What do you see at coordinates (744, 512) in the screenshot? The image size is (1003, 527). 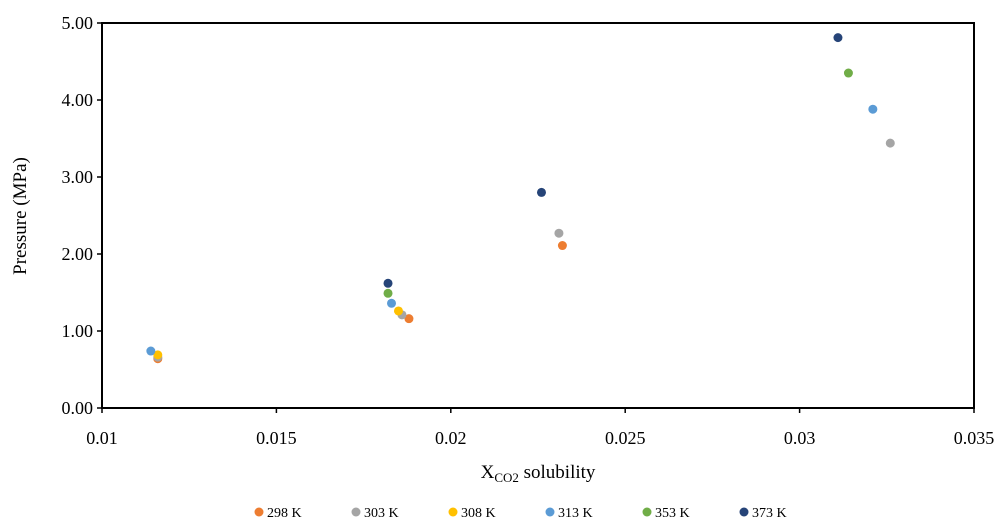 I see `legend-marker-373k` at bounding box center [744, 512].